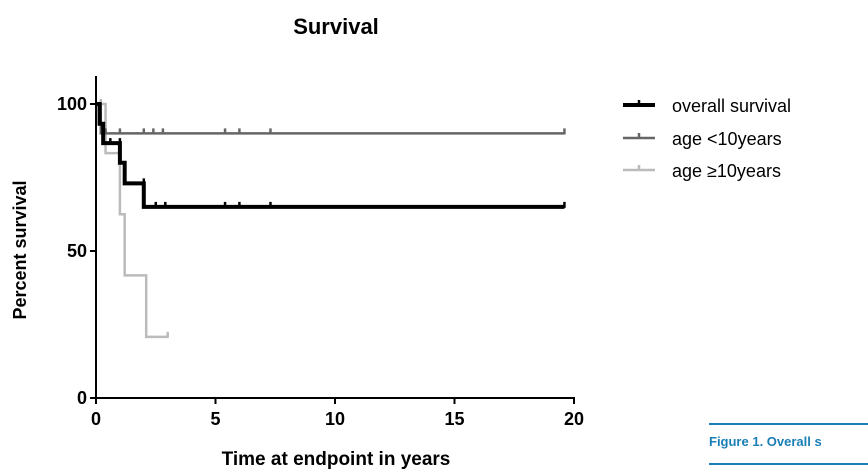 The image size is (868, 473). What do you see at coordinates (788, 464) in the screenshot?
I see `caption-bottom-rule` at bounding box center [788, 464].